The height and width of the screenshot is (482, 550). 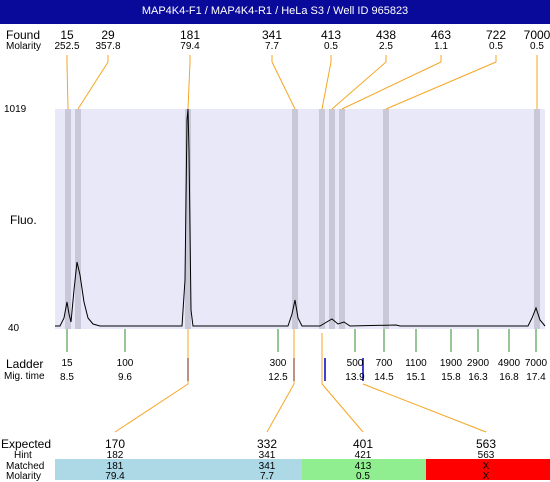 What do you see at coordinates (108, 35) in the screenshot?
I see `found-size-label: 29` at bounding box center [108, 35].